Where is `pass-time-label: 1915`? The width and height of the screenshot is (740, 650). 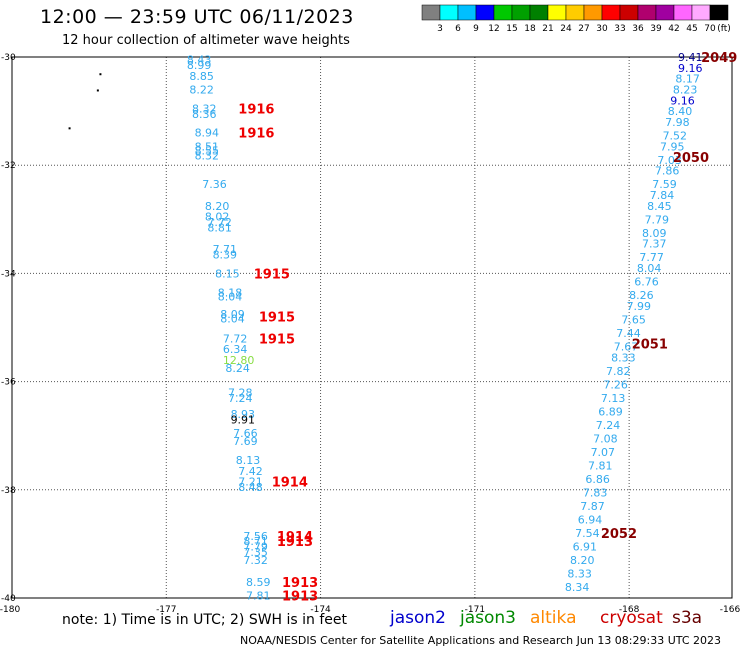 pass-time-label: 1915 is located at coordinates (277, 339).